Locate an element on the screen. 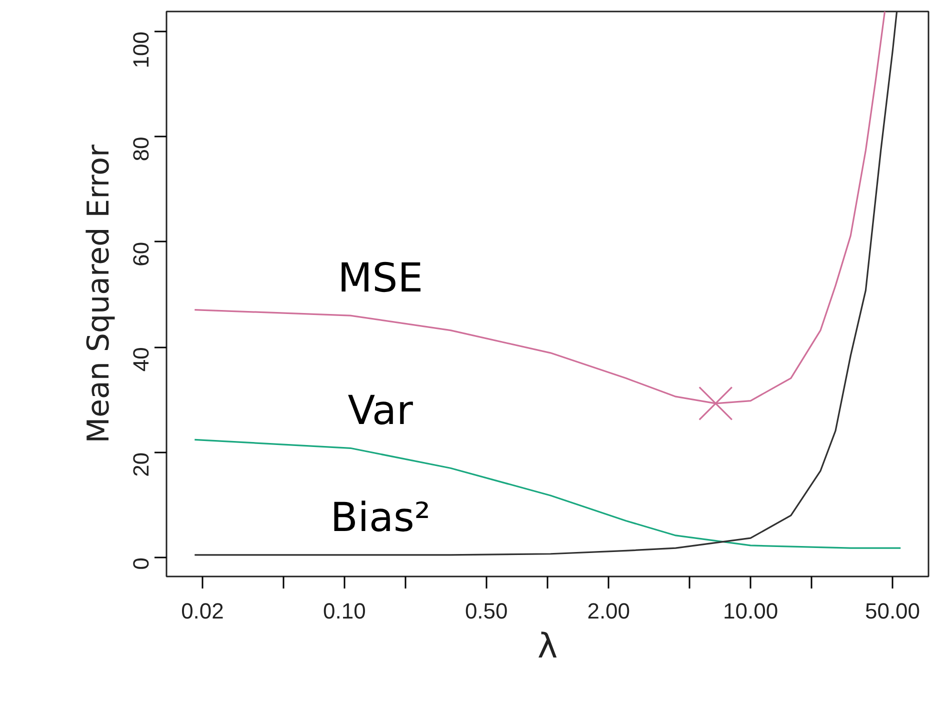  y-tick-label: 20 is located at coordinates (141, 464).